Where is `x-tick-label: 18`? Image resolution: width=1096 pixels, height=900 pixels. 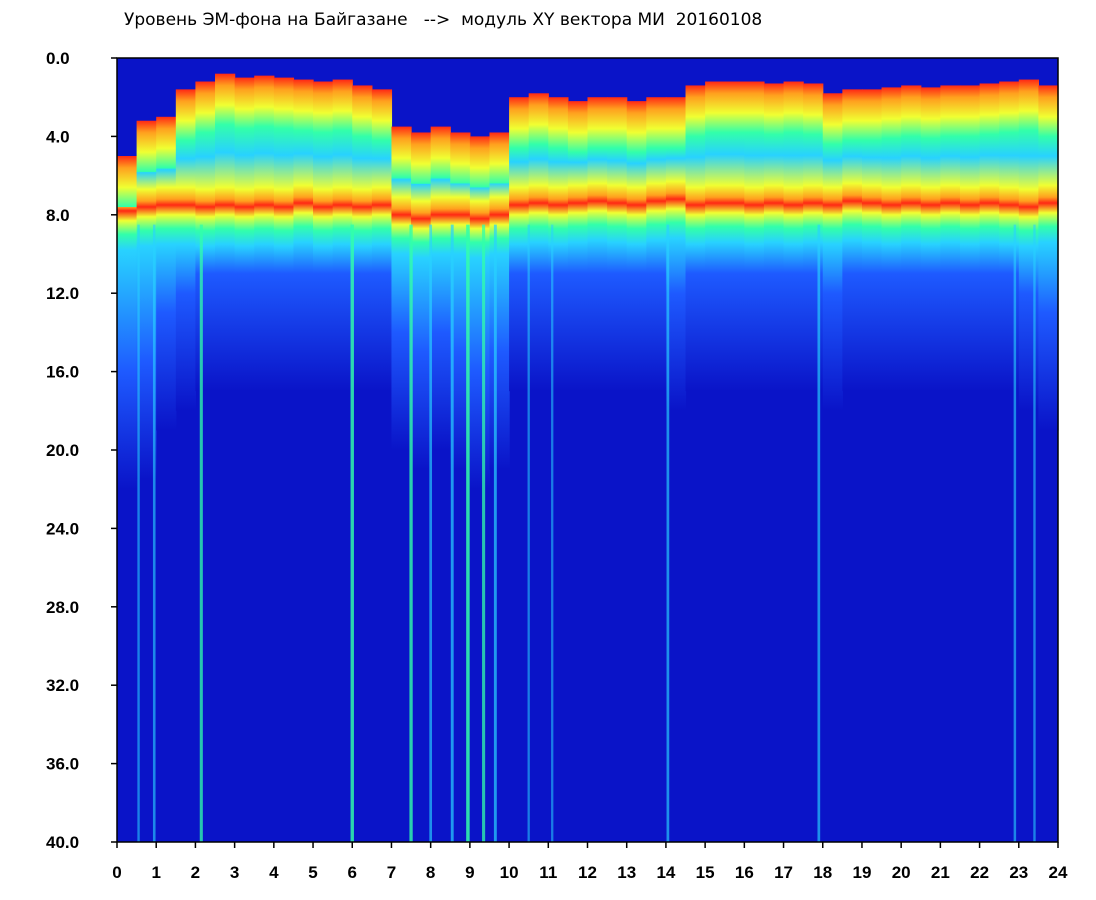 x-tick-label: 18 is located at coordinates (822, 872).